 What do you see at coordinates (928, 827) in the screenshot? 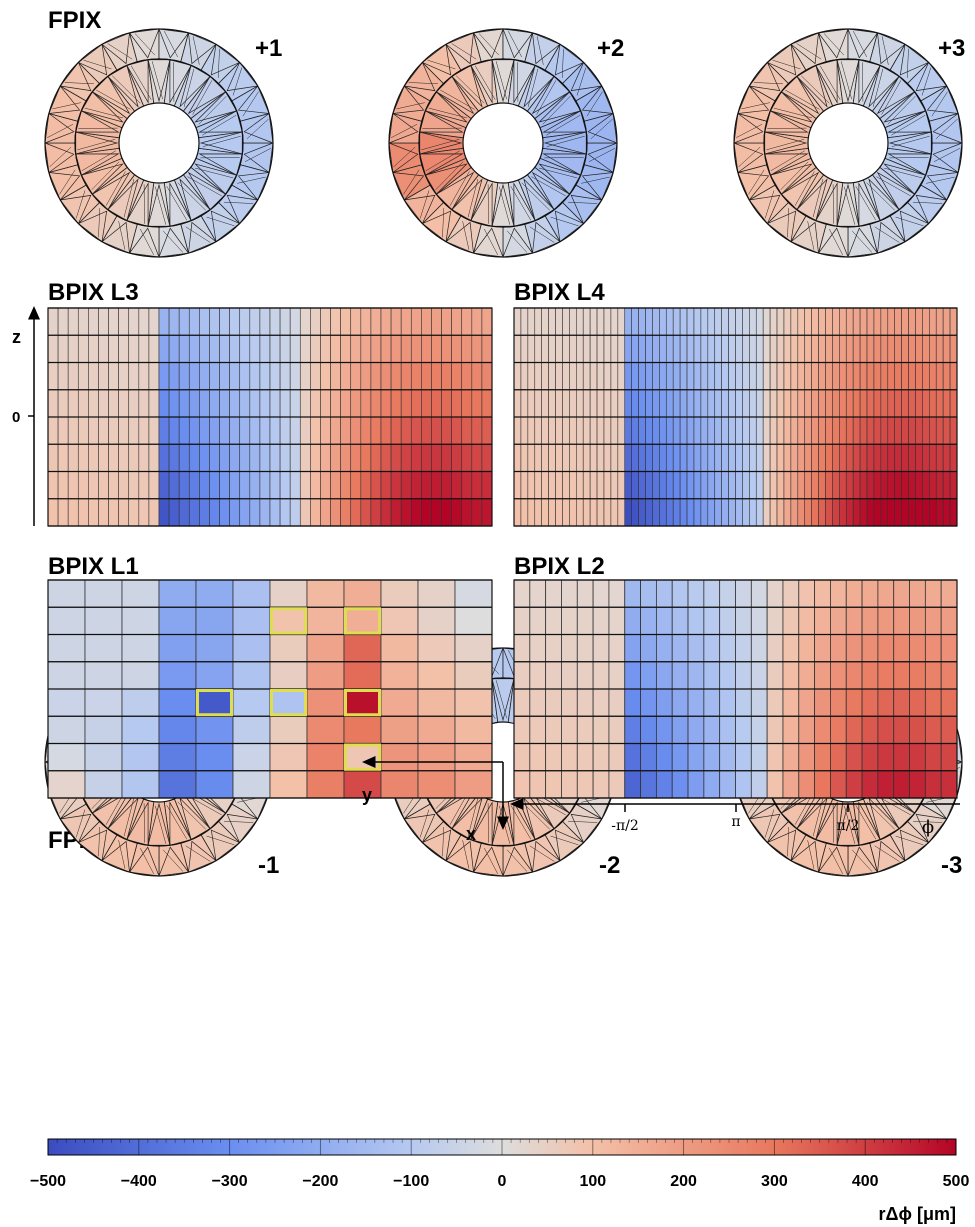
I see `phi-axis-label: ϕ` at bounding box center [928, 827].